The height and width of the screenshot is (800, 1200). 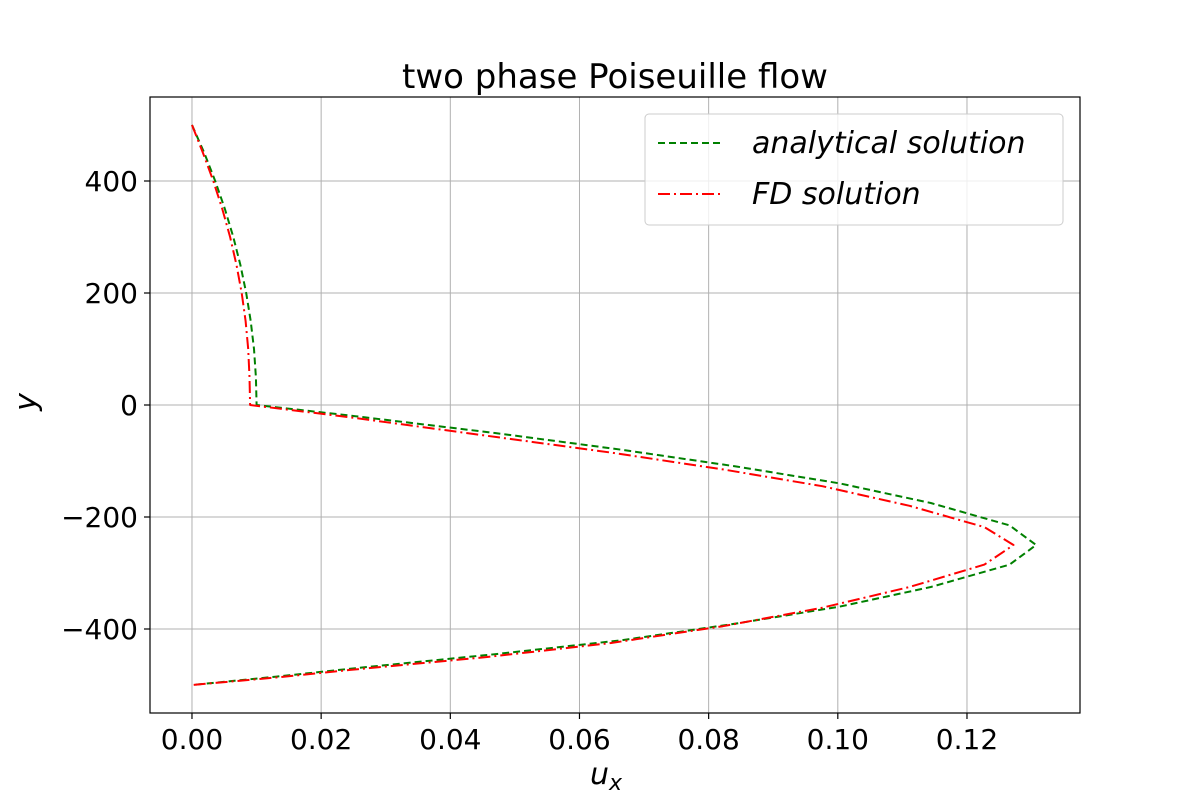 I want to click on x-axis-label: ux, so click(x=606, y=776).